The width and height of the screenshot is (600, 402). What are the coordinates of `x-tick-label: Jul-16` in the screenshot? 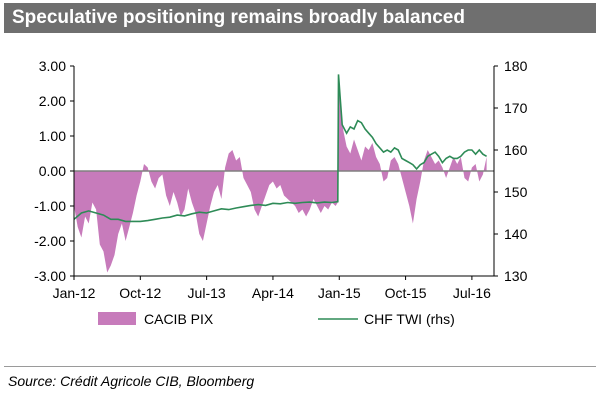 It's located at (472, 293).